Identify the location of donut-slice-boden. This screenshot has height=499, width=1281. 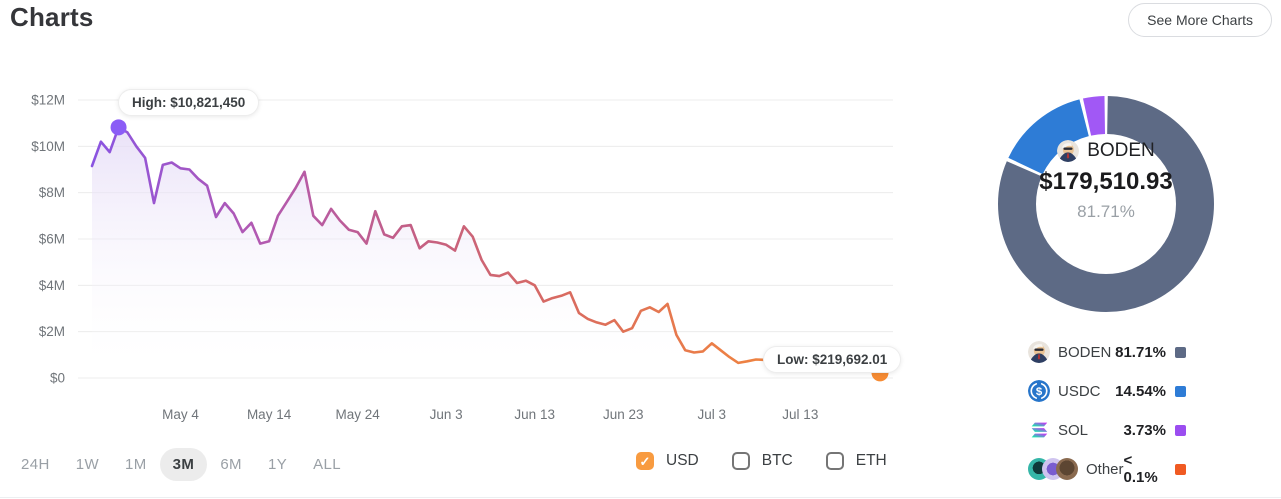
(1106, 204).